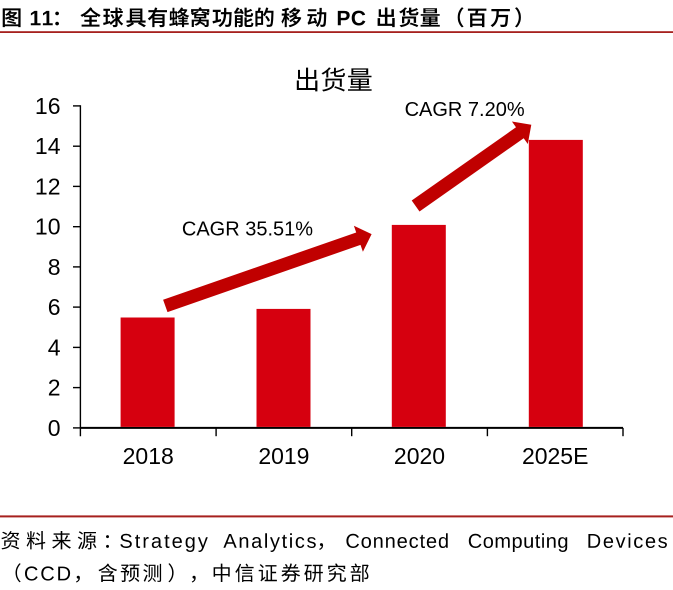  Describe the element at coordinates (54, 347) in the screenshot. I see `svg-text: 4` at that location.